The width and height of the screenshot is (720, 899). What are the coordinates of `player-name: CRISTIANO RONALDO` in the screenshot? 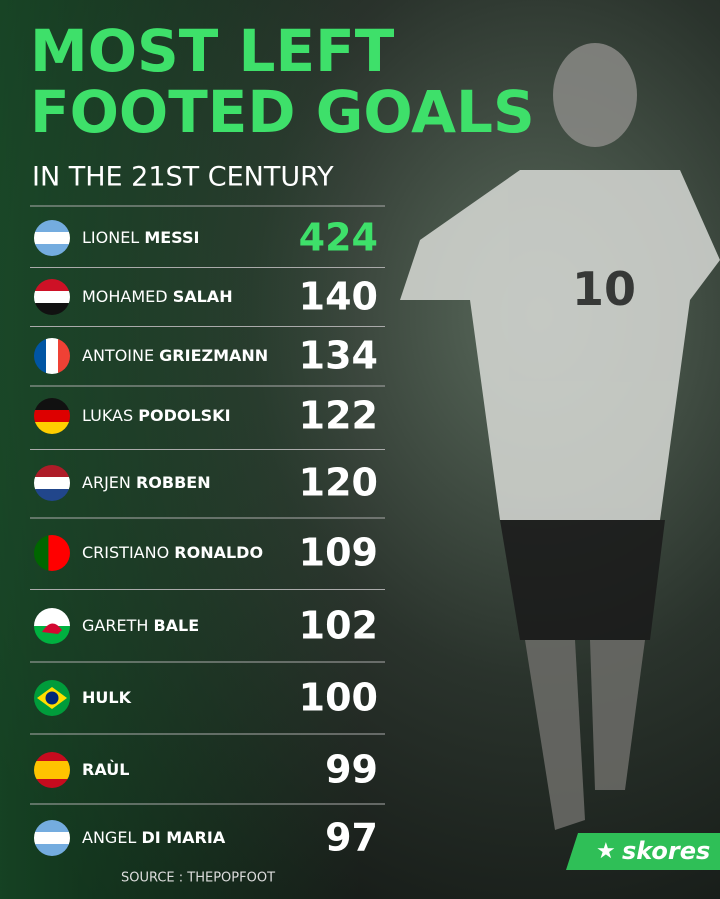 It's located at (172, 552).